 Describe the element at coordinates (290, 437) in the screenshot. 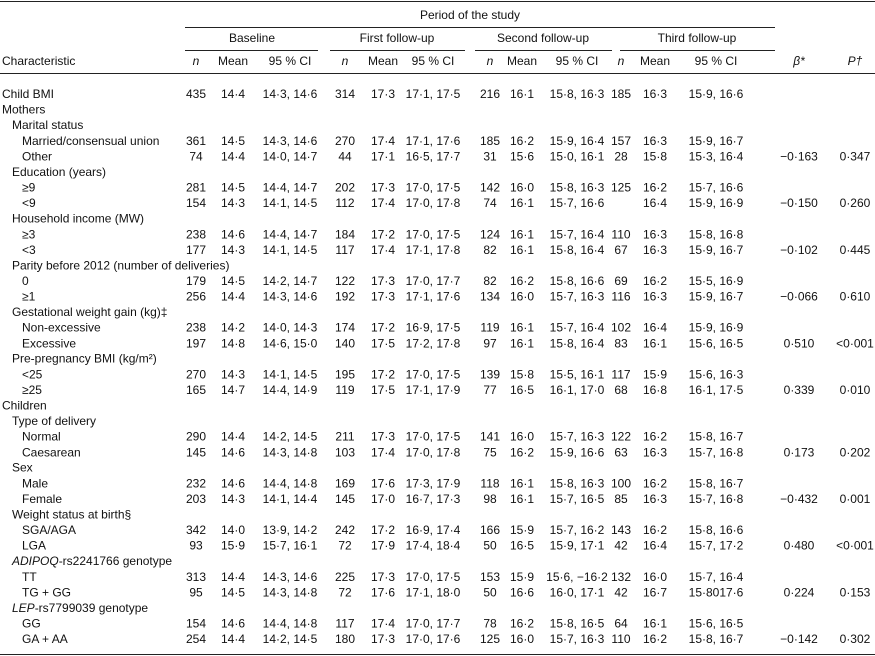

I see `cell: 14·2, 14·5` at that location.